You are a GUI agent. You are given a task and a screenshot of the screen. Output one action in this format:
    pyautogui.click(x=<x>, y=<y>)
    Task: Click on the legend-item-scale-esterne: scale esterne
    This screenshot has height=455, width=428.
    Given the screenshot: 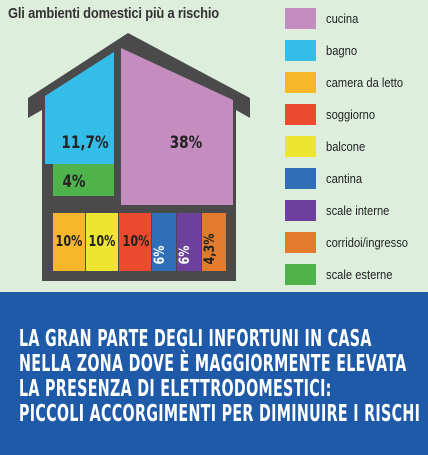 What is the action you would take?
    pyautogui.click(x=356, y=276)
    